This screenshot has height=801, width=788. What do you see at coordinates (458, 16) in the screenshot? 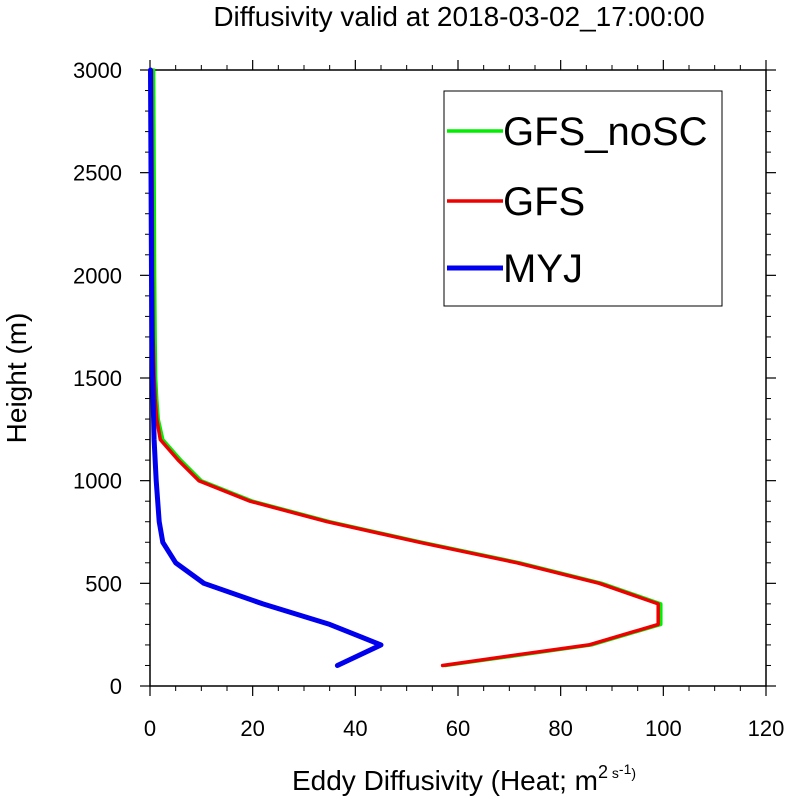
I see `chart-title: Diffusivity valid at 2018-03-02_17:00:00` at bounding box center [458, 16].